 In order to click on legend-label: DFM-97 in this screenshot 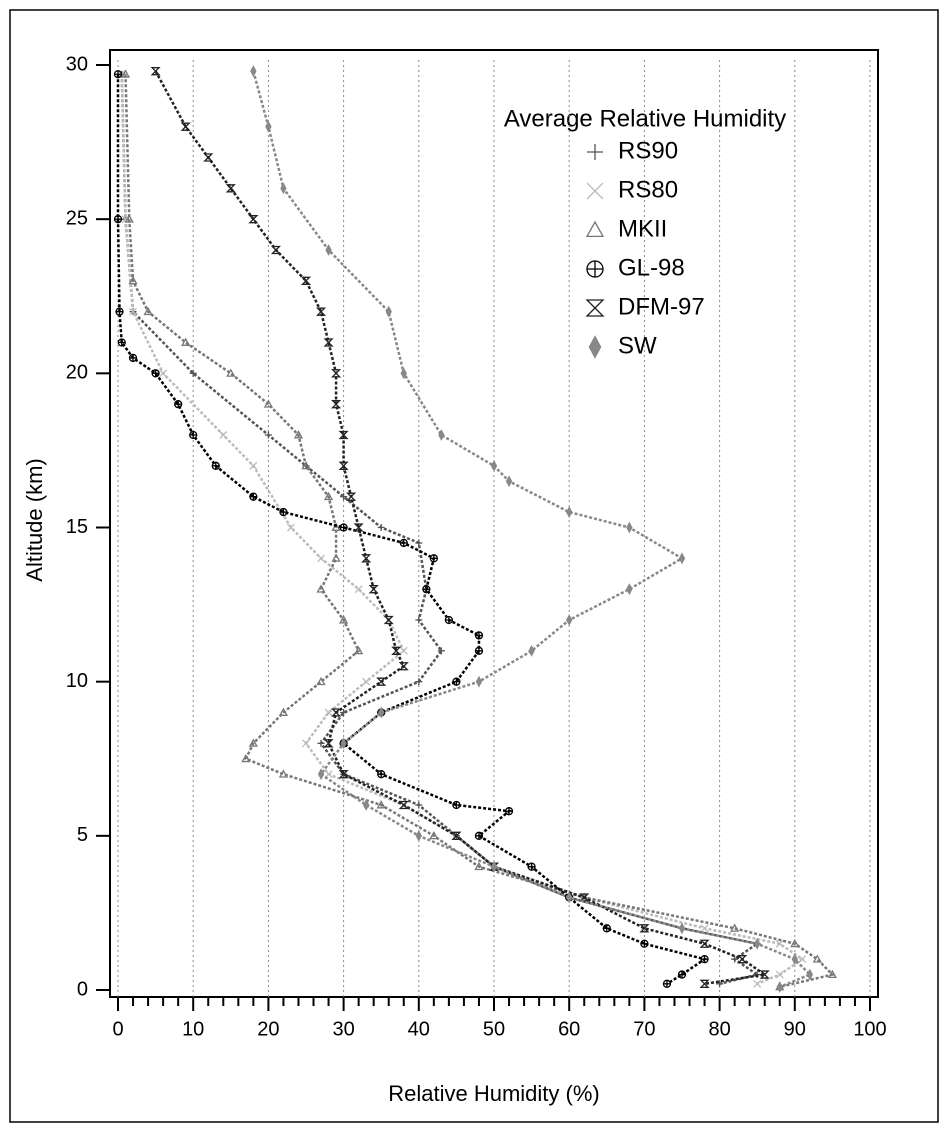, I will do `click(661, 306)`.